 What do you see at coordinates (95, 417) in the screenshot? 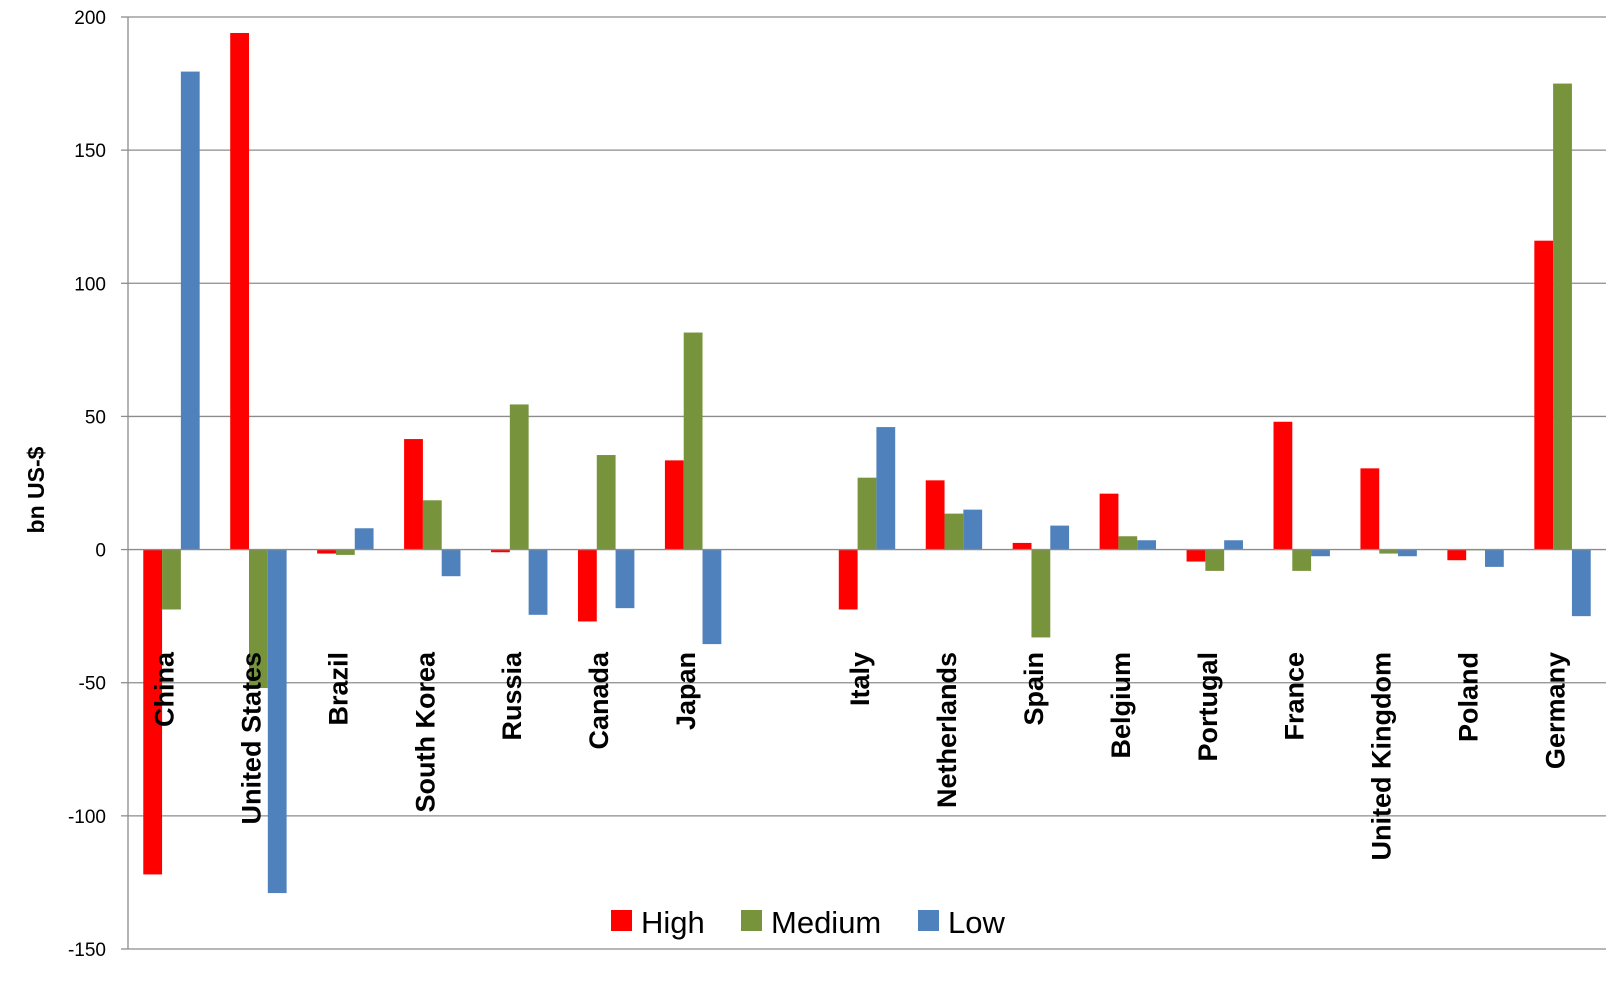
I see `y-tick-label: 50` at bounding box center [95, 417].